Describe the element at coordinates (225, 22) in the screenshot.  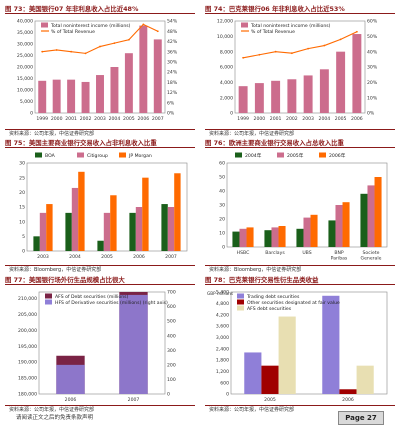
I see `y-tick-label: 12,000` at that location.